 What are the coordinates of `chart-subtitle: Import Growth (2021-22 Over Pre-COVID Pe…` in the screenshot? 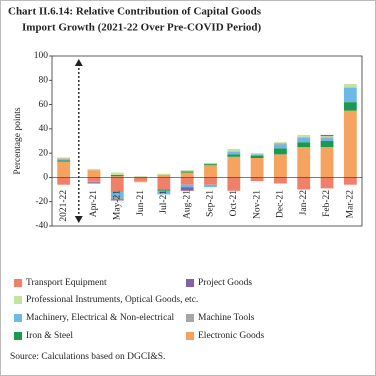 It's located at (142, 28).